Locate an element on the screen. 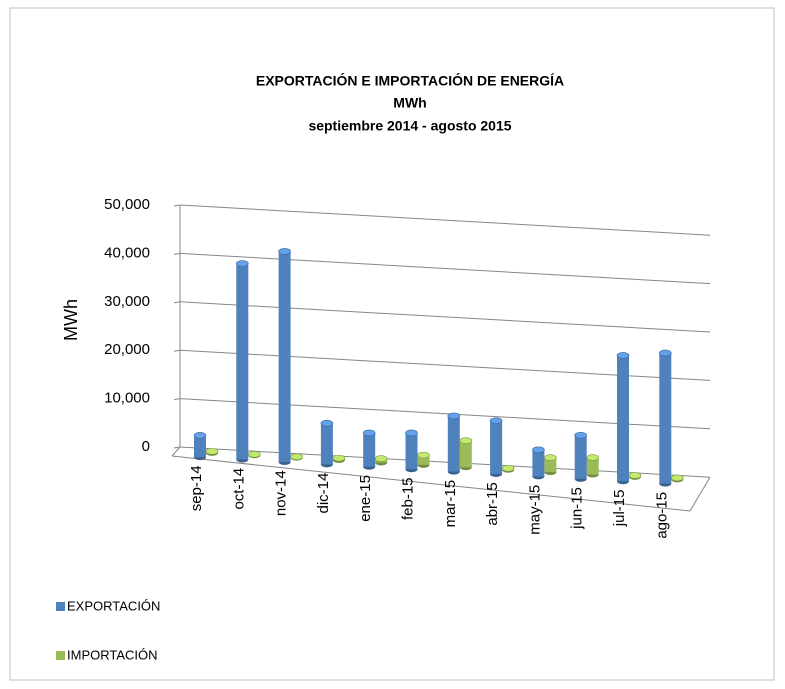 Image resolution: width=785 pixels, height=689 pixels. y-tick-label: 20,000 is located at coordinates (127, 349).